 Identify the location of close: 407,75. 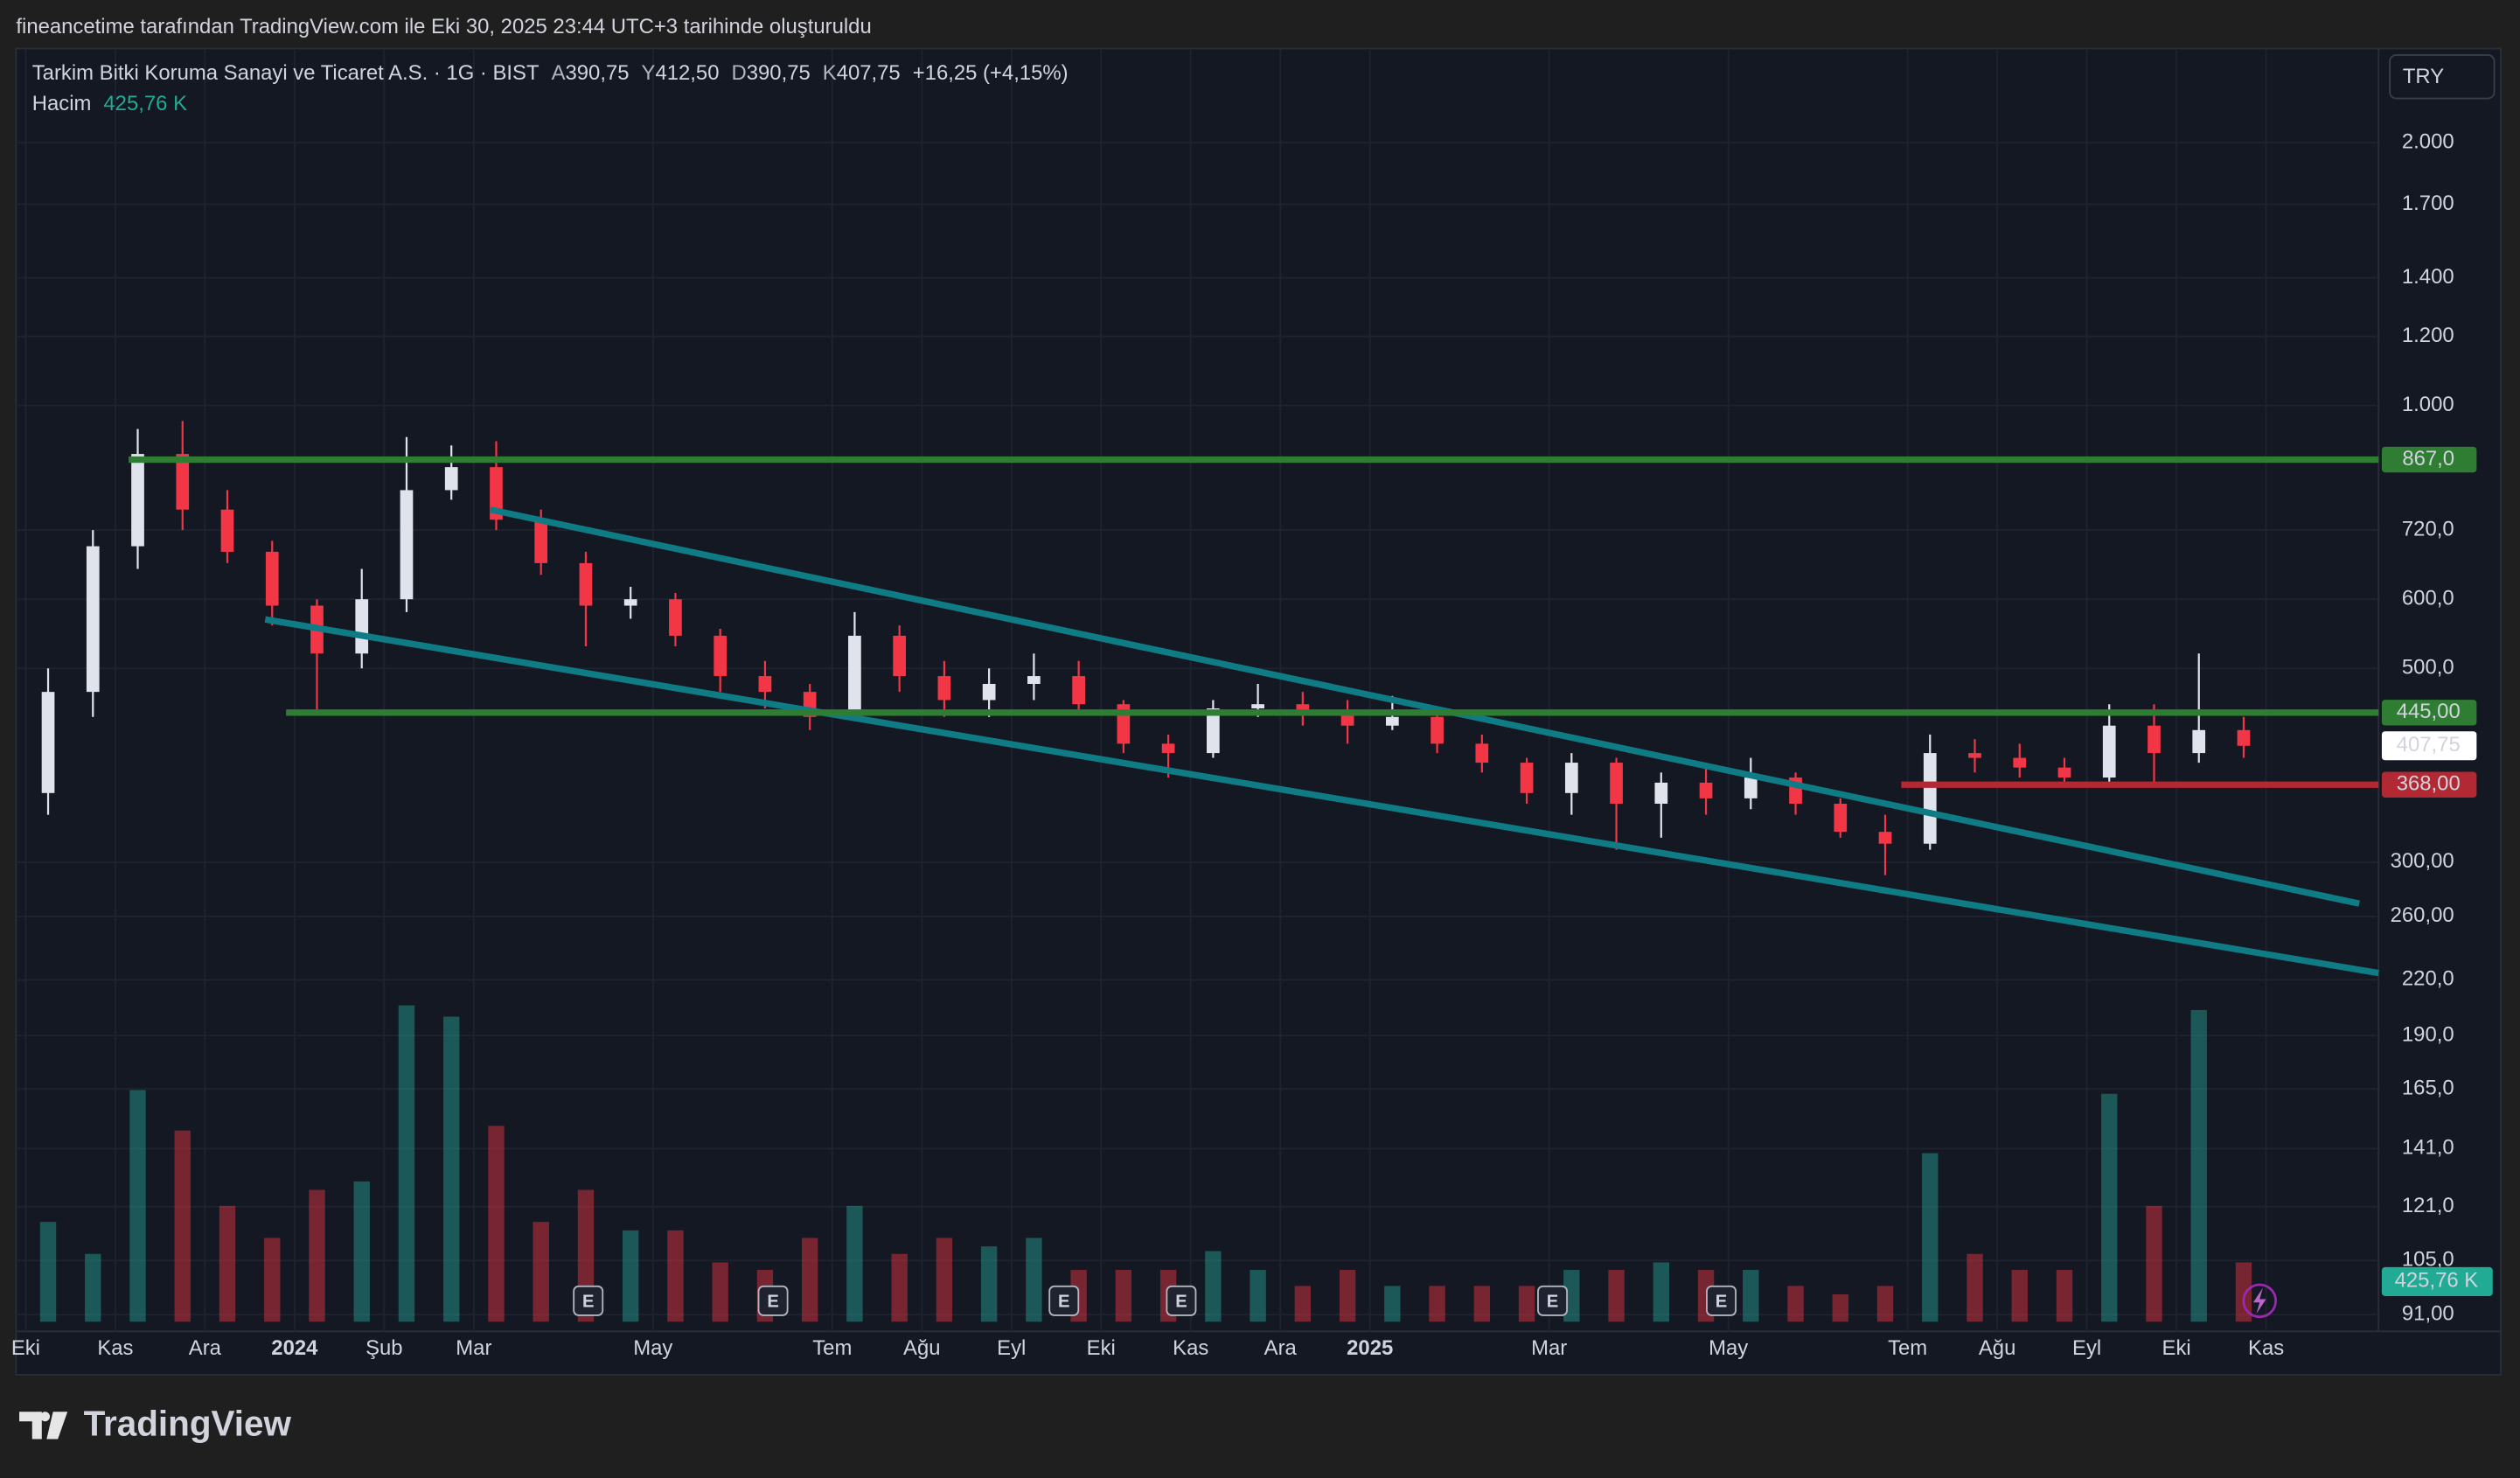
(869, 73).